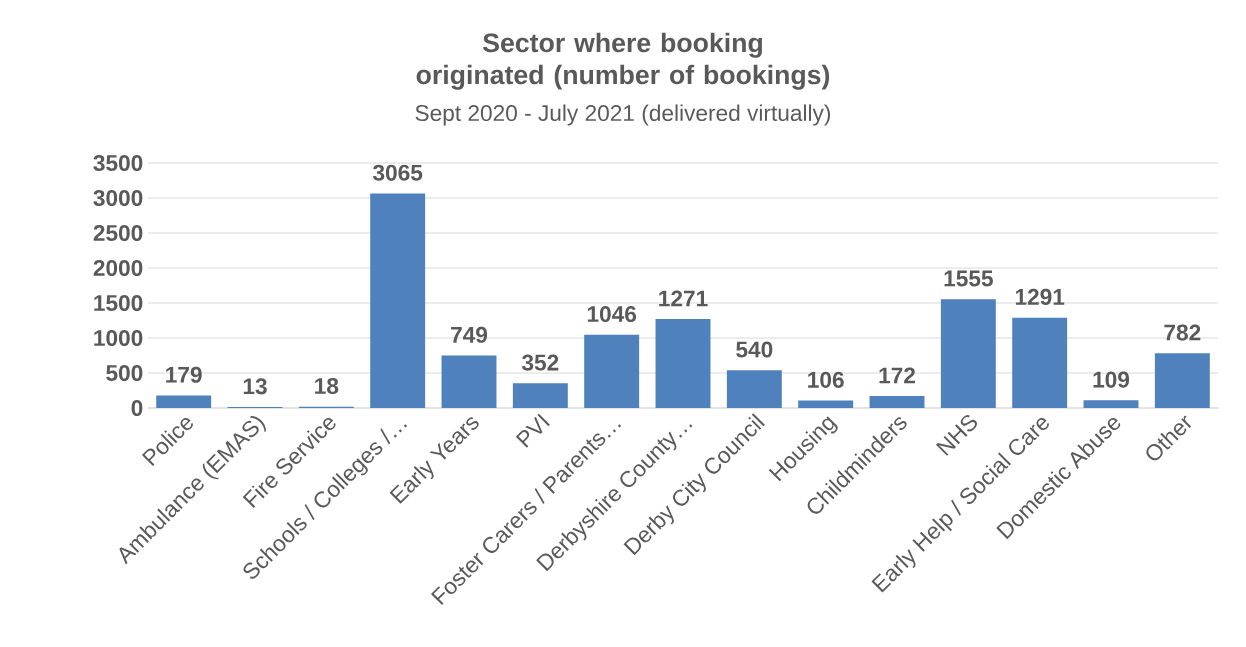 This screenshot has height=647, width=1246. I want to click on data-label: 106, so click(826, 379).